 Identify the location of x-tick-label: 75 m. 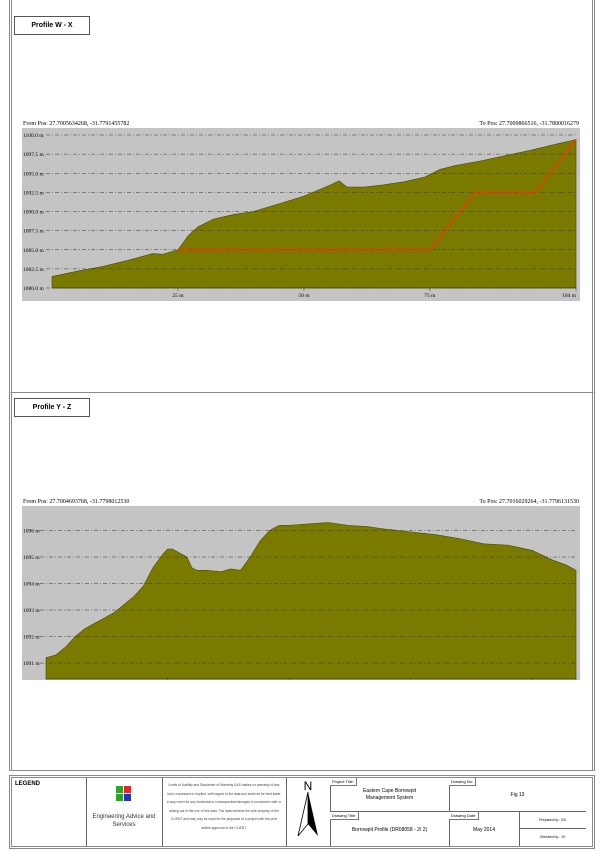
(430, 296).